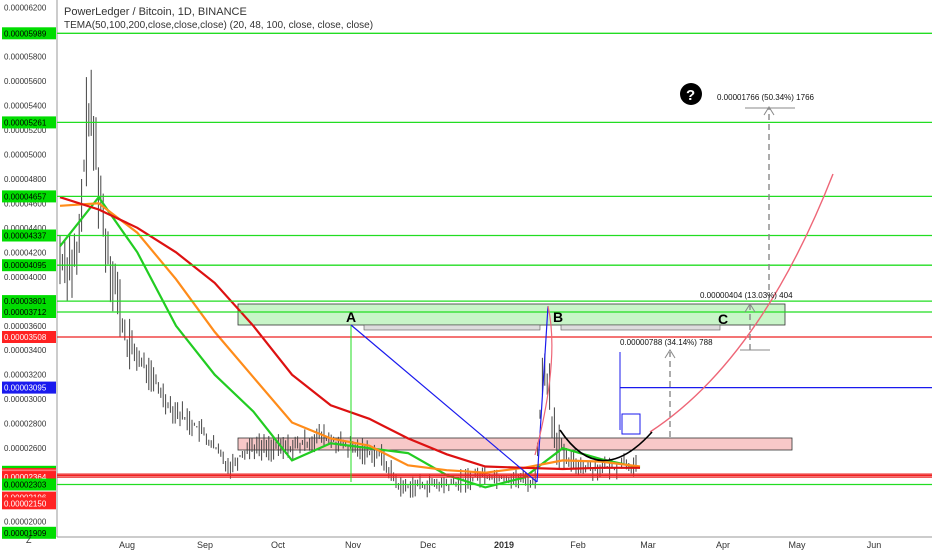 Image resolution: width=932 pixels, height=550 pixels. What do you see at coordinates (25, 265) in the screenshot?
I see `level-tag-label: 0.00004095` at bounding box center [25, 265].